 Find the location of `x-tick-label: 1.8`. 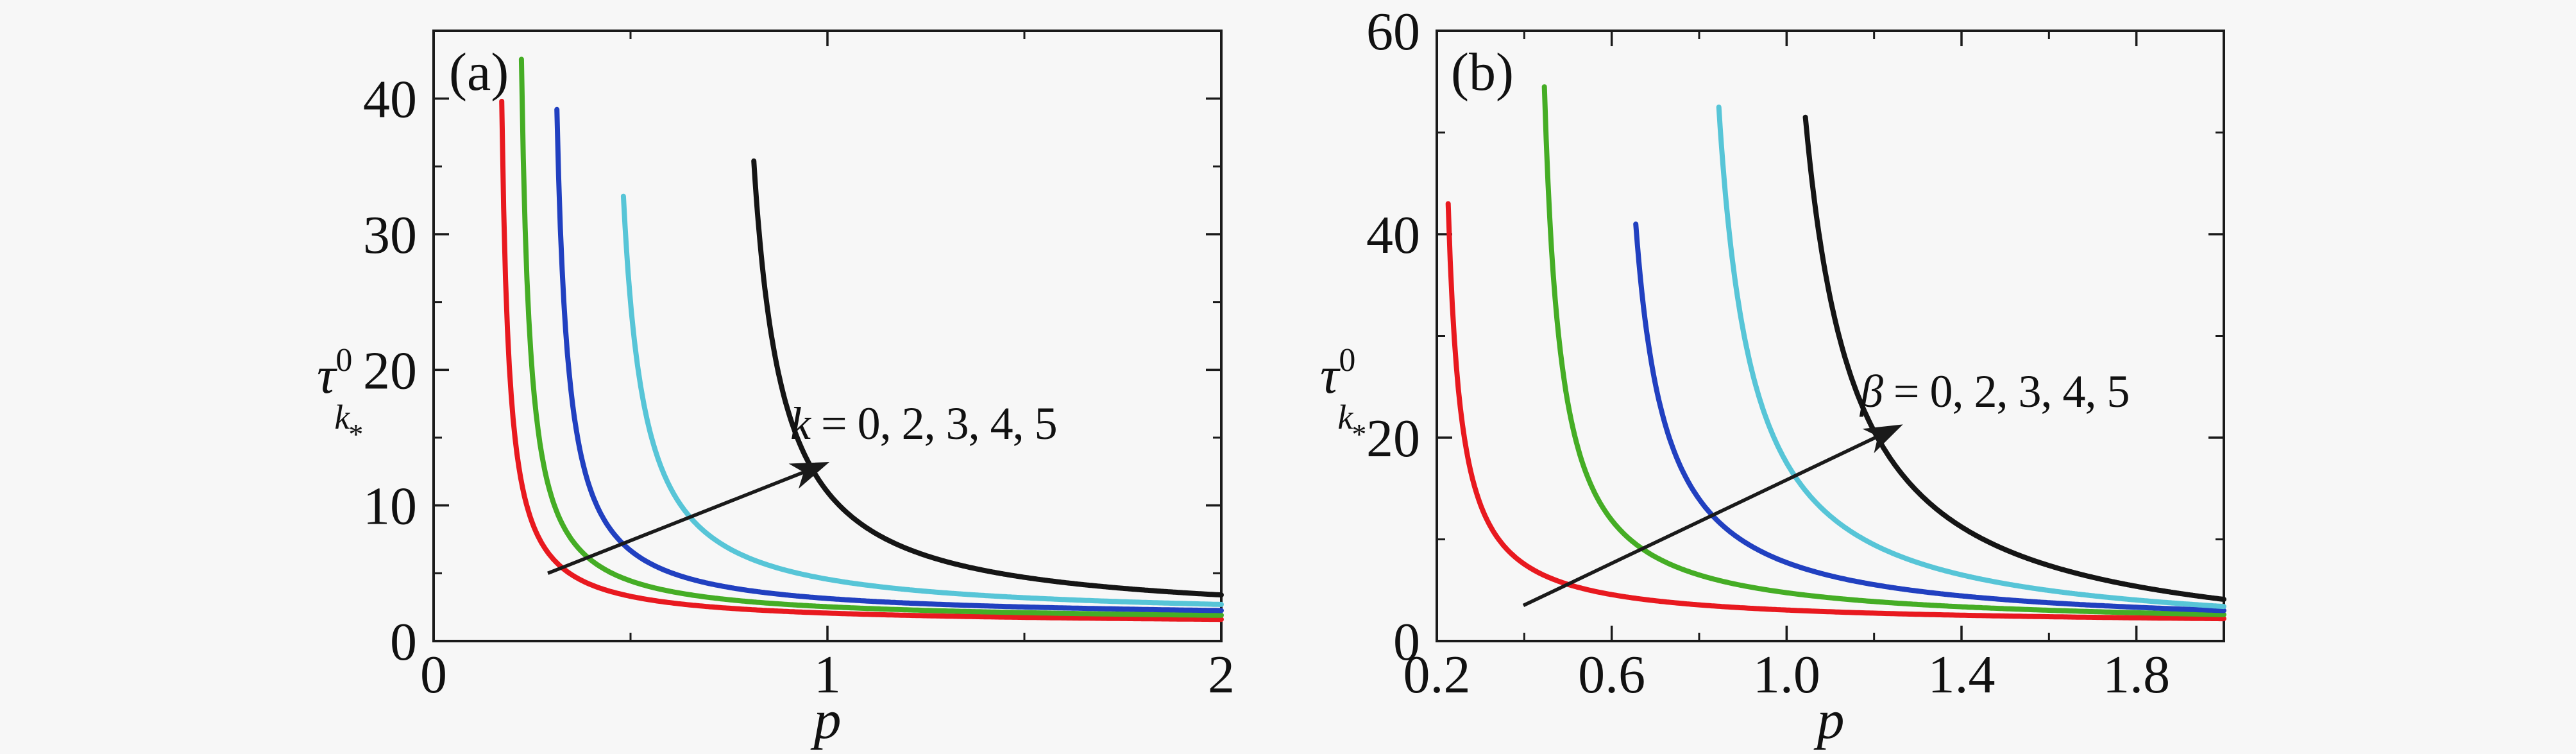

x-tick-label: 1.8 is located at coordinates (2136, 675).